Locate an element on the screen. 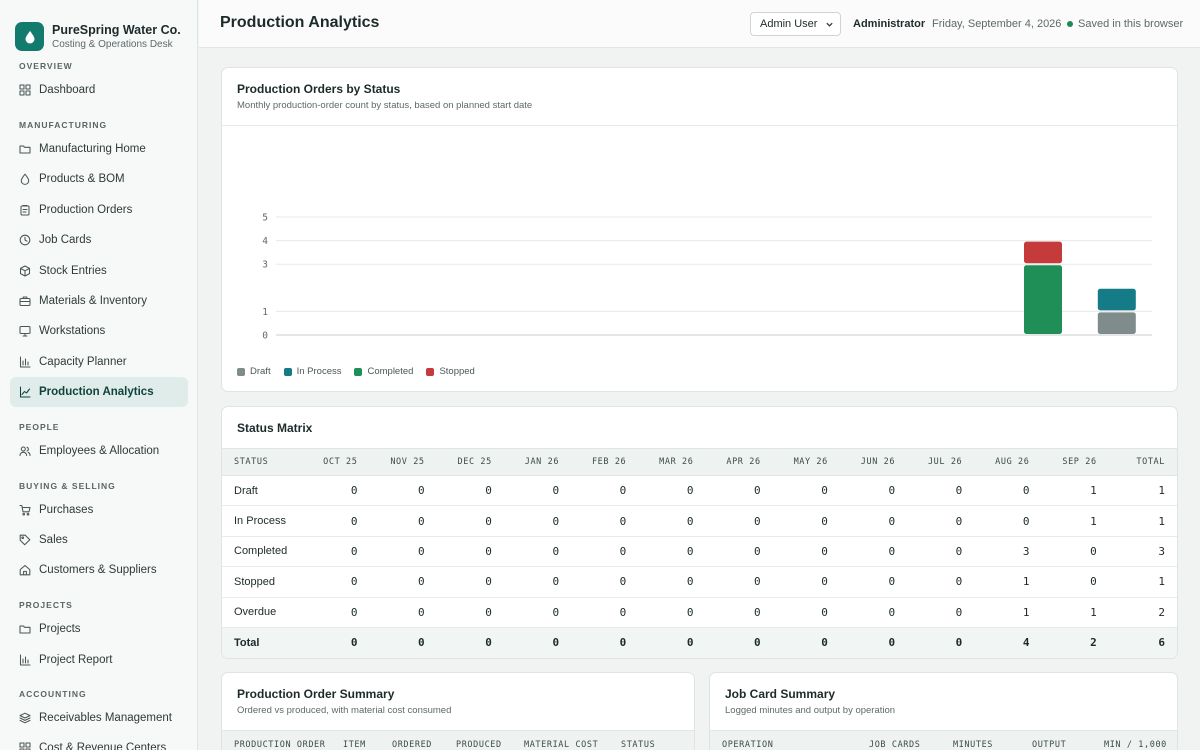  column-header: FEB 26 is located at coordinates (605, 462).